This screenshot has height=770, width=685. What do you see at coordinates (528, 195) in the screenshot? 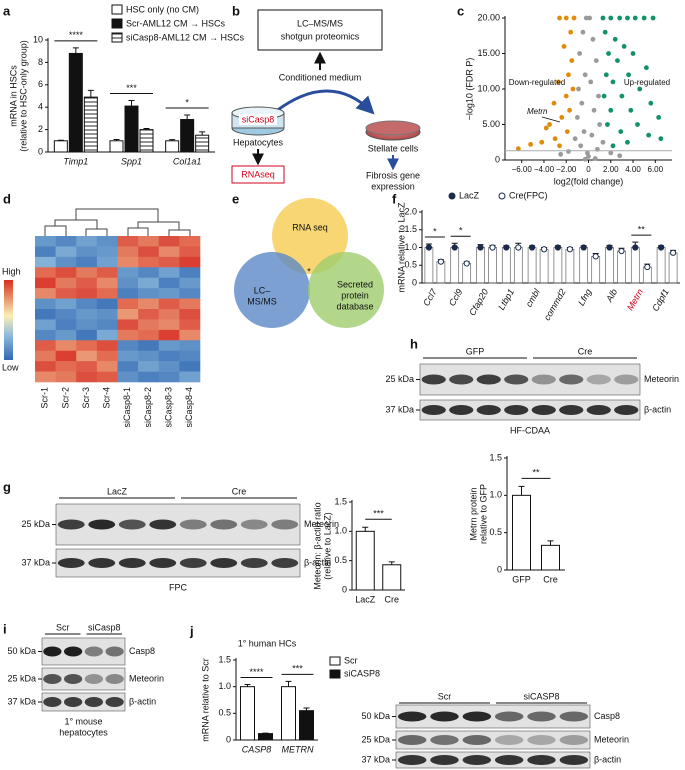
I see `legend-label: Cre(FPC)` at bounding box center [528, 195].